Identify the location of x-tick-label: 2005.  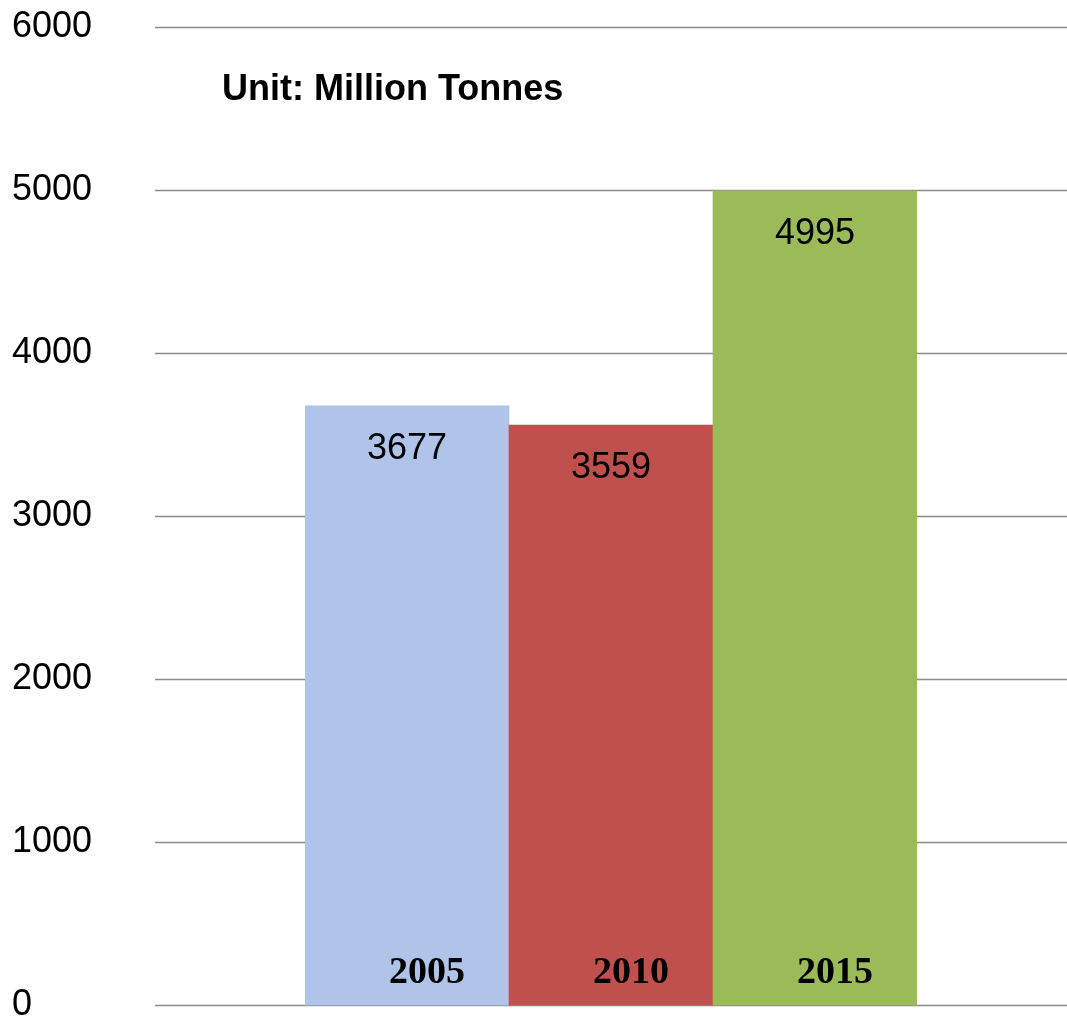
(427, 970).